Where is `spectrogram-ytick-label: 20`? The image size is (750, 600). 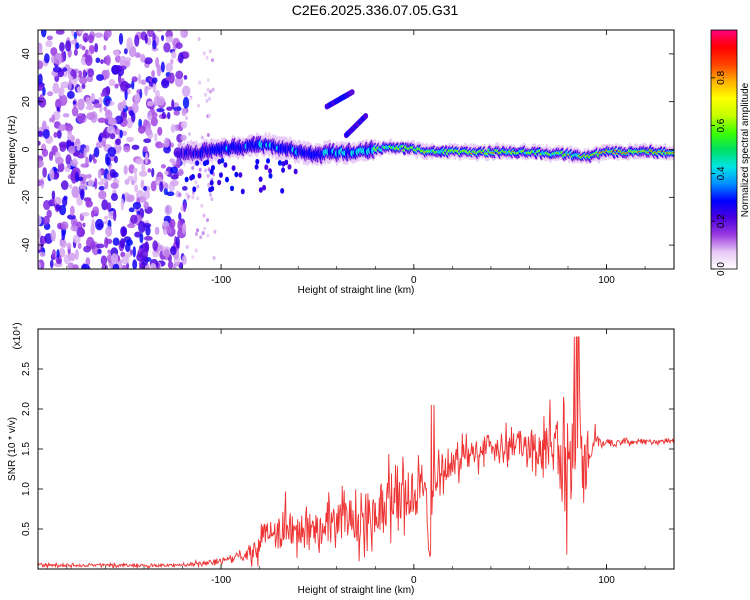 spectrogram-ytick-label: 20 is located at coordinates (26, 102).